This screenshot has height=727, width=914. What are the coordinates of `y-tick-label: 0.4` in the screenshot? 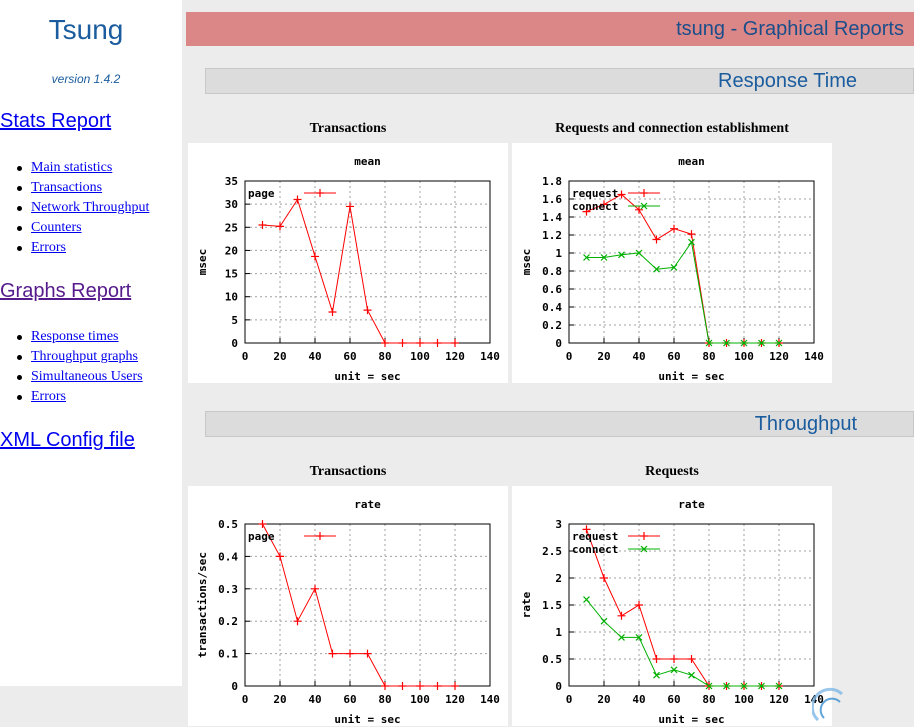 It's located at (228, 556).